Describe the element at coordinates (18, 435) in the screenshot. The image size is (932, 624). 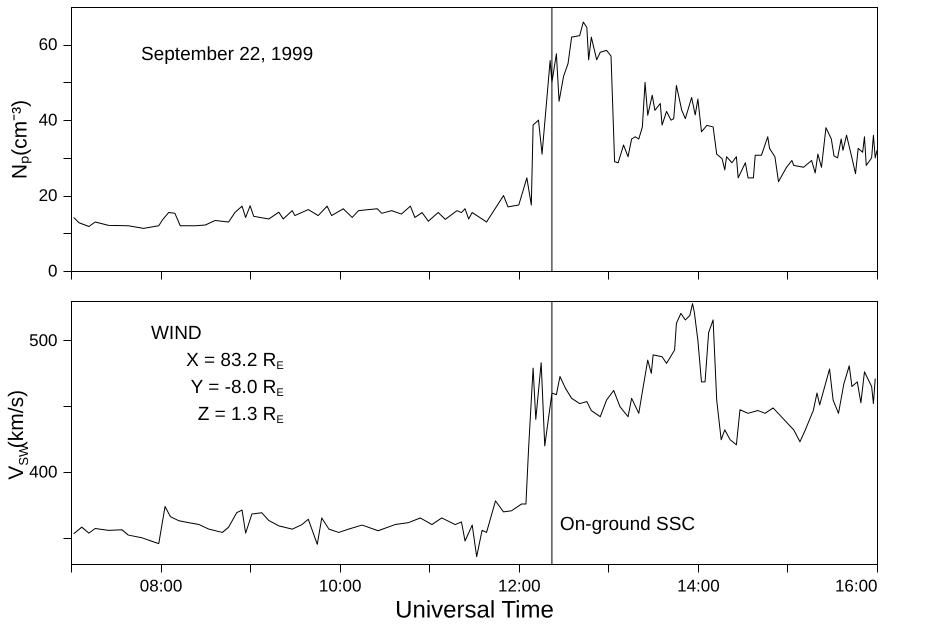
I see `y-axis-title: VSW(km/s)` at that location.